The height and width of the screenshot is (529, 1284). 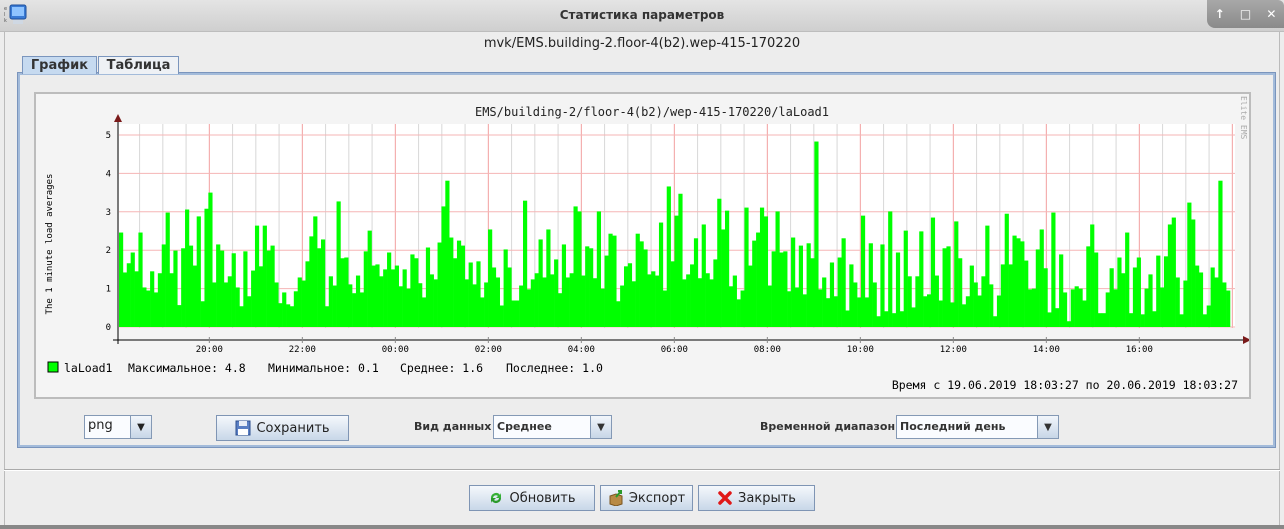 What do you see at coordinates (282, 428) in the screenshot?
I see `save-button: Сохранить` at bounding box center [282, 428].